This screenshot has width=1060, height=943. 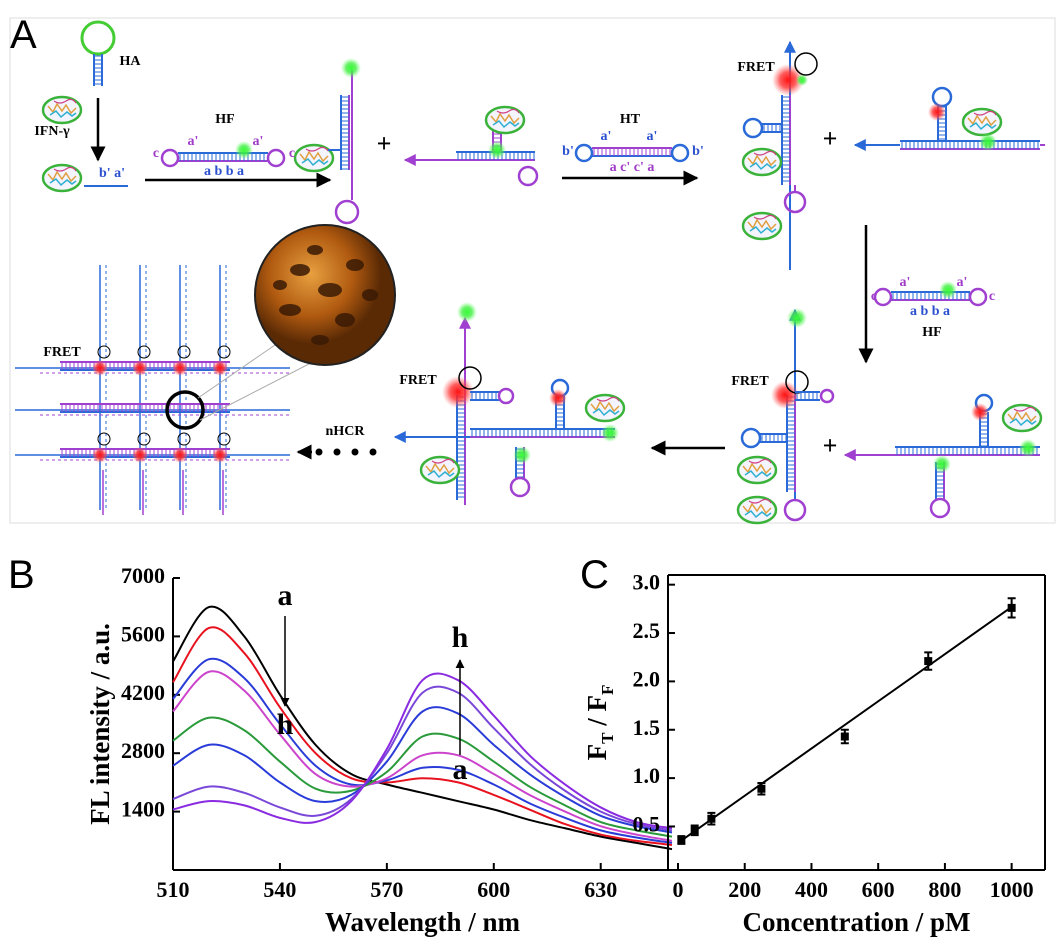 What do you see at coordinates (830, 138) in the screenshot?
I see `plus: +` at bounding box center [830, 138].